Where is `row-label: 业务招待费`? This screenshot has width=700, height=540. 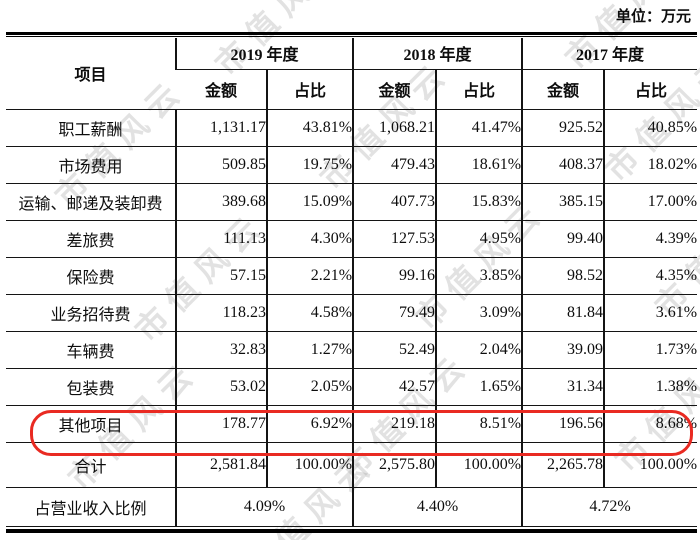 row-label: 业务招待费 is located at coordinates (91, 313).